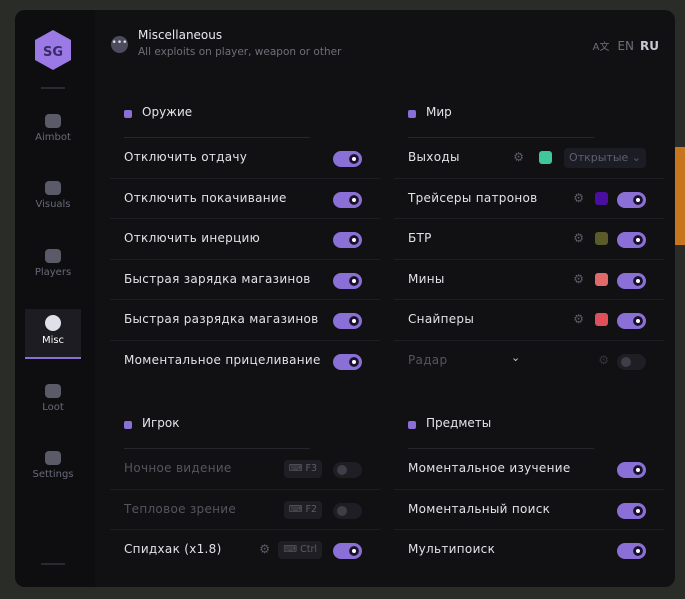 The height and width of the screenshot is (599, 685). What do you see at coordinates (311, 509) in the screenshot?
I see `hotkey: F2` at bounding box center [311, 509].